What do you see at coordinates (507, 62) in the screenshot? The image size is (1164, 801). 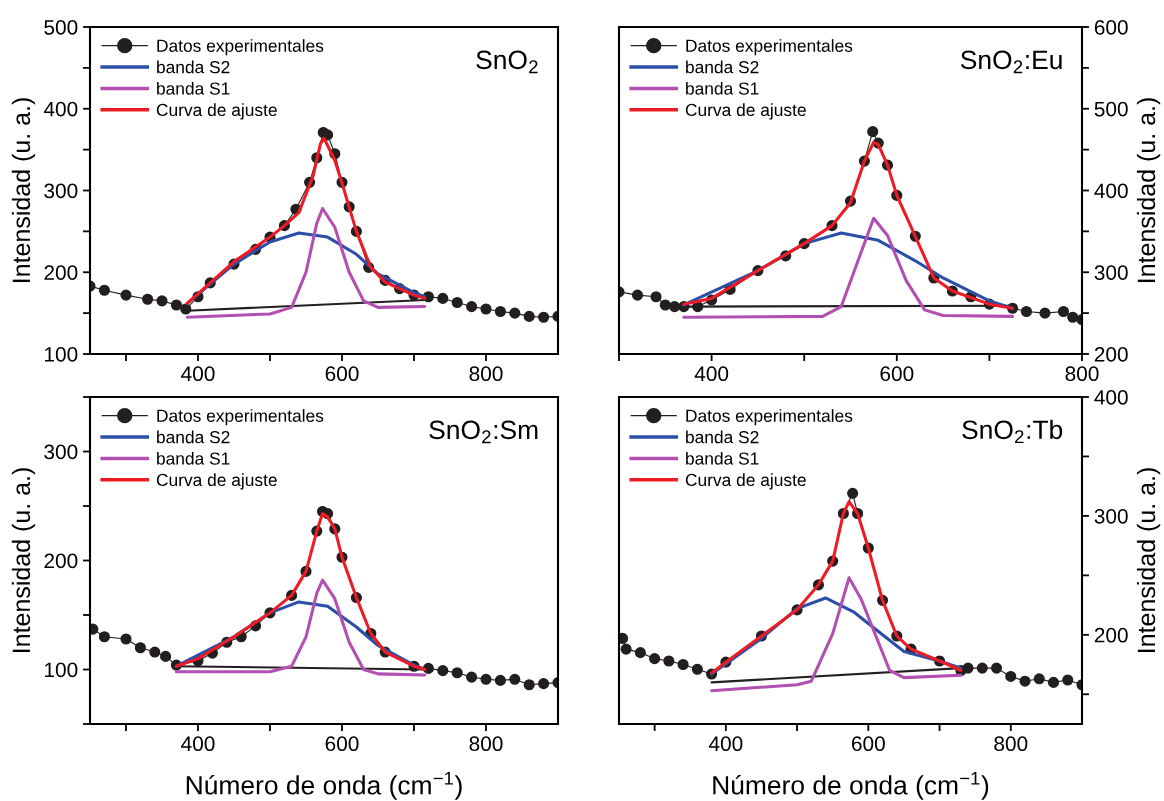 I see `text: SnO$_{2}$` at bounding box center [507, 62].